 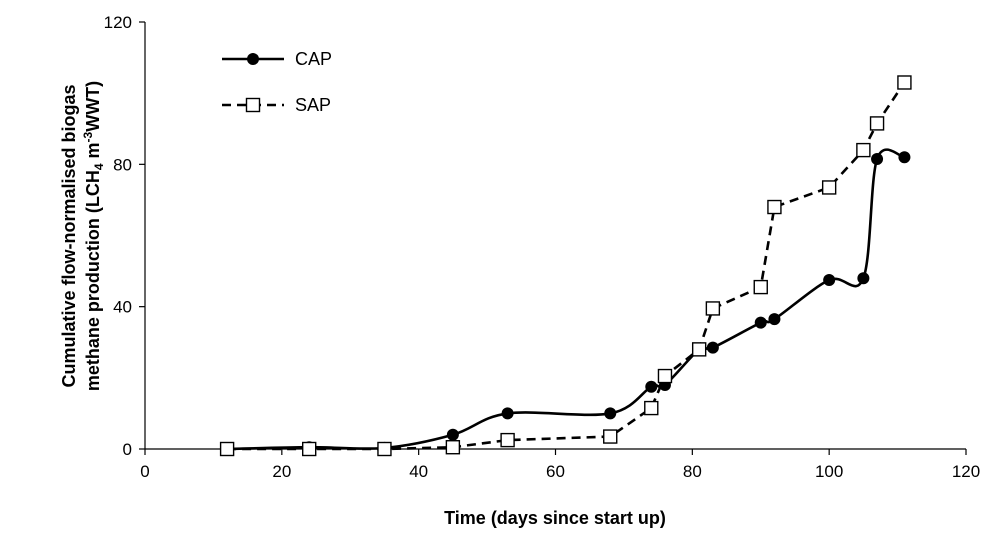 I want to click on y-axis-title-line1: Cumulative flow-normalised biogas, so click(x=69, y=235).